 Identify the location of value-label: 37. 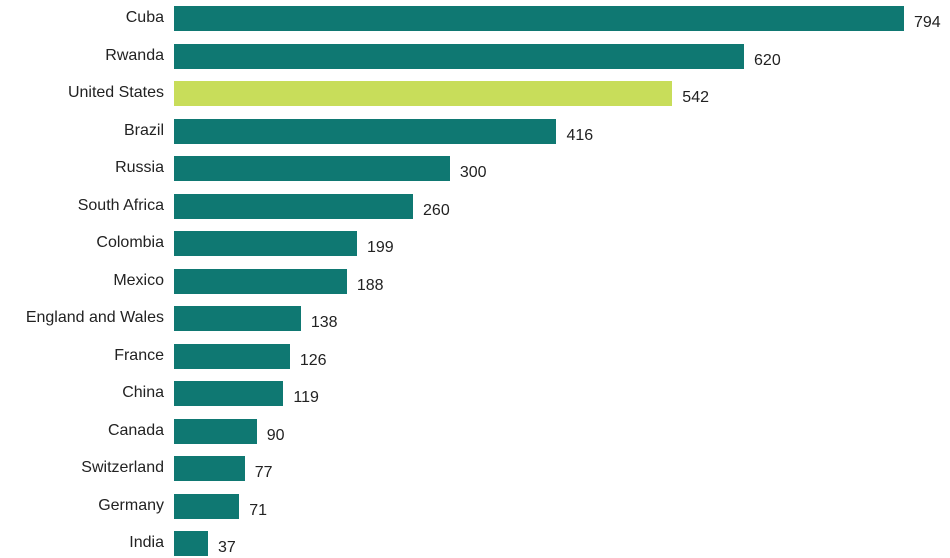
(227, 547).